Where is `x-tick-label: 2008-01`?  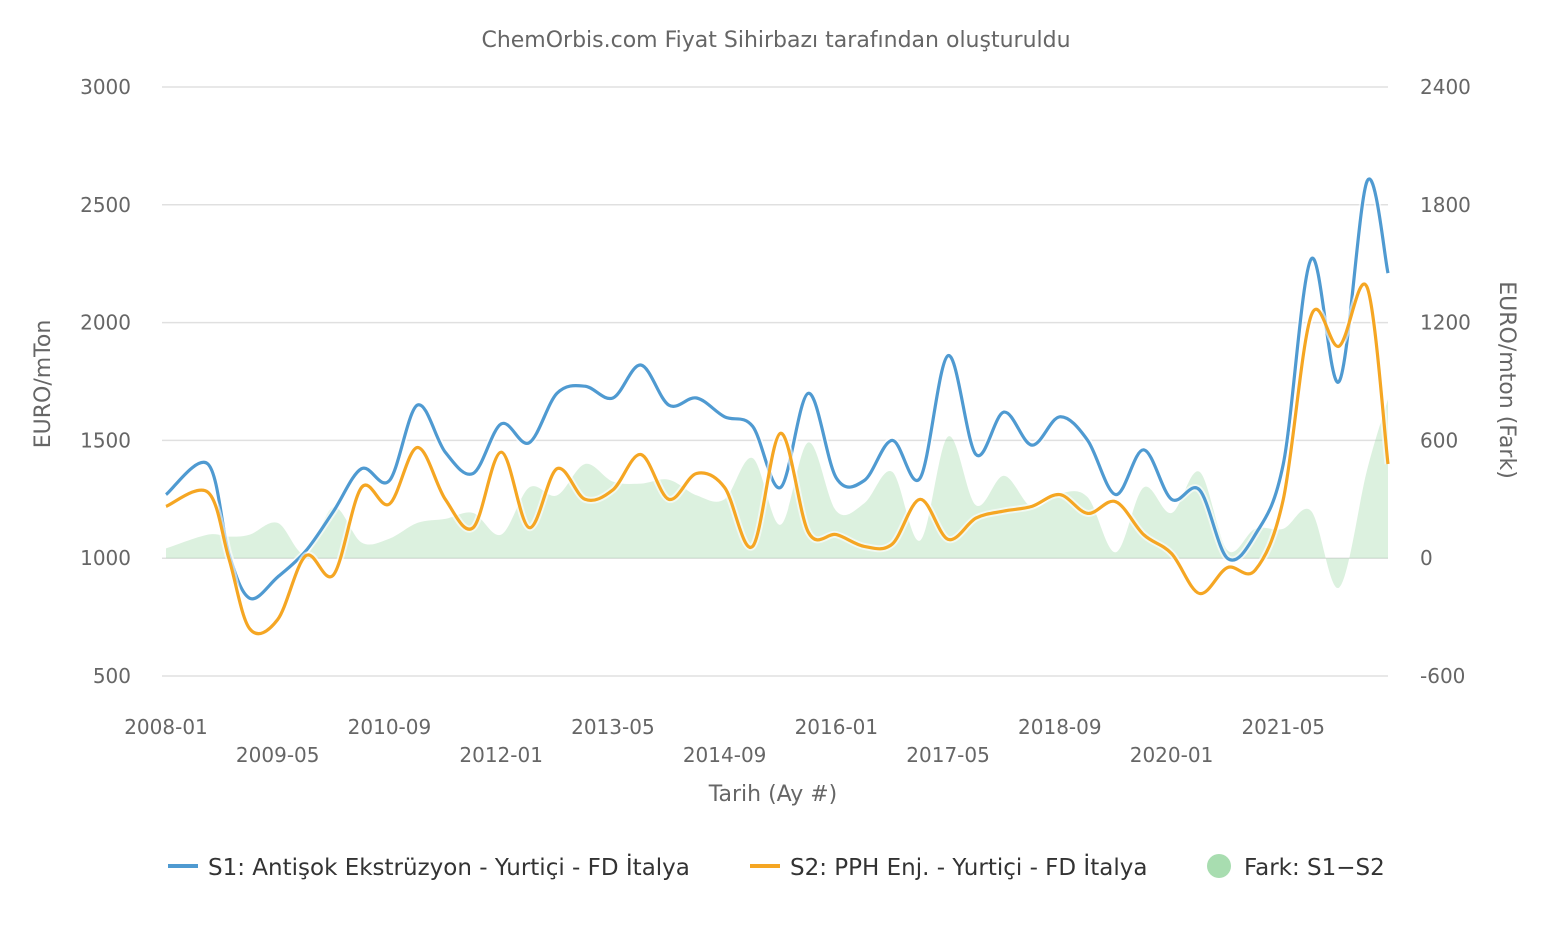 x-tick-label: 2008-01 is located at coordinates (166, 727).